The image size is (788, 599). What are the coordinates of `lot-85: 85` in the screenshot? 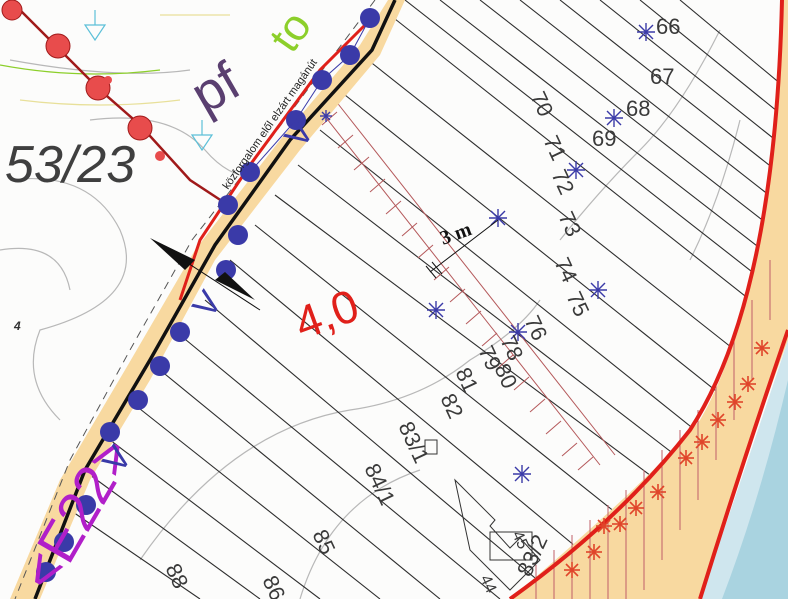 It's located at (323, 542).